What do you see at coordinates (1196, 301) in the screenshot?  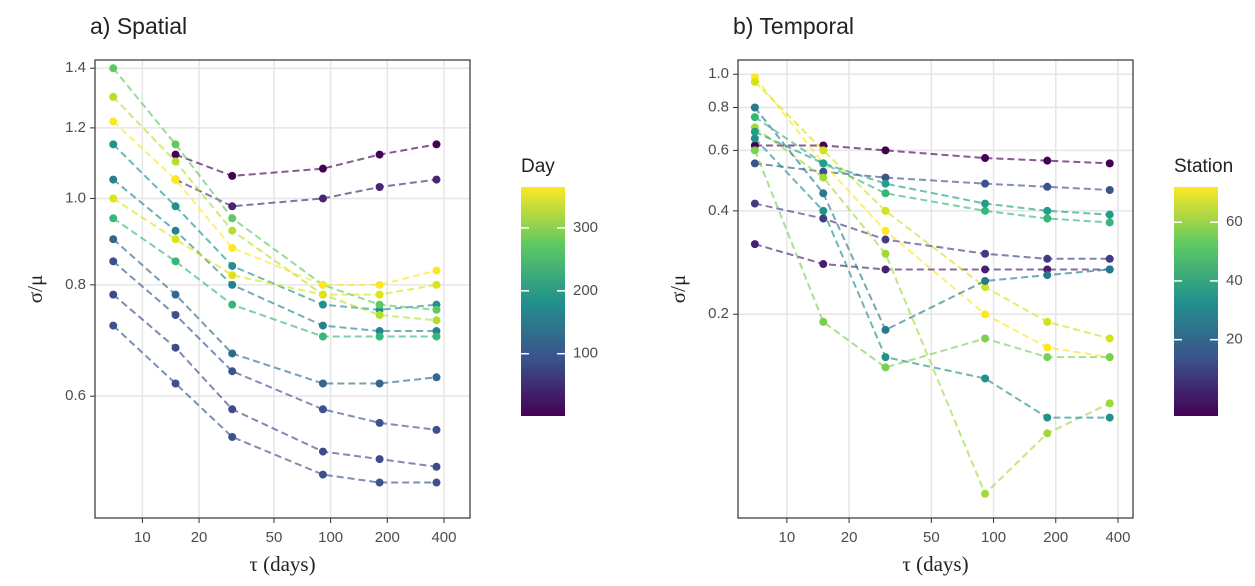 I see `colorbar` at bounding box center [1196, 301].